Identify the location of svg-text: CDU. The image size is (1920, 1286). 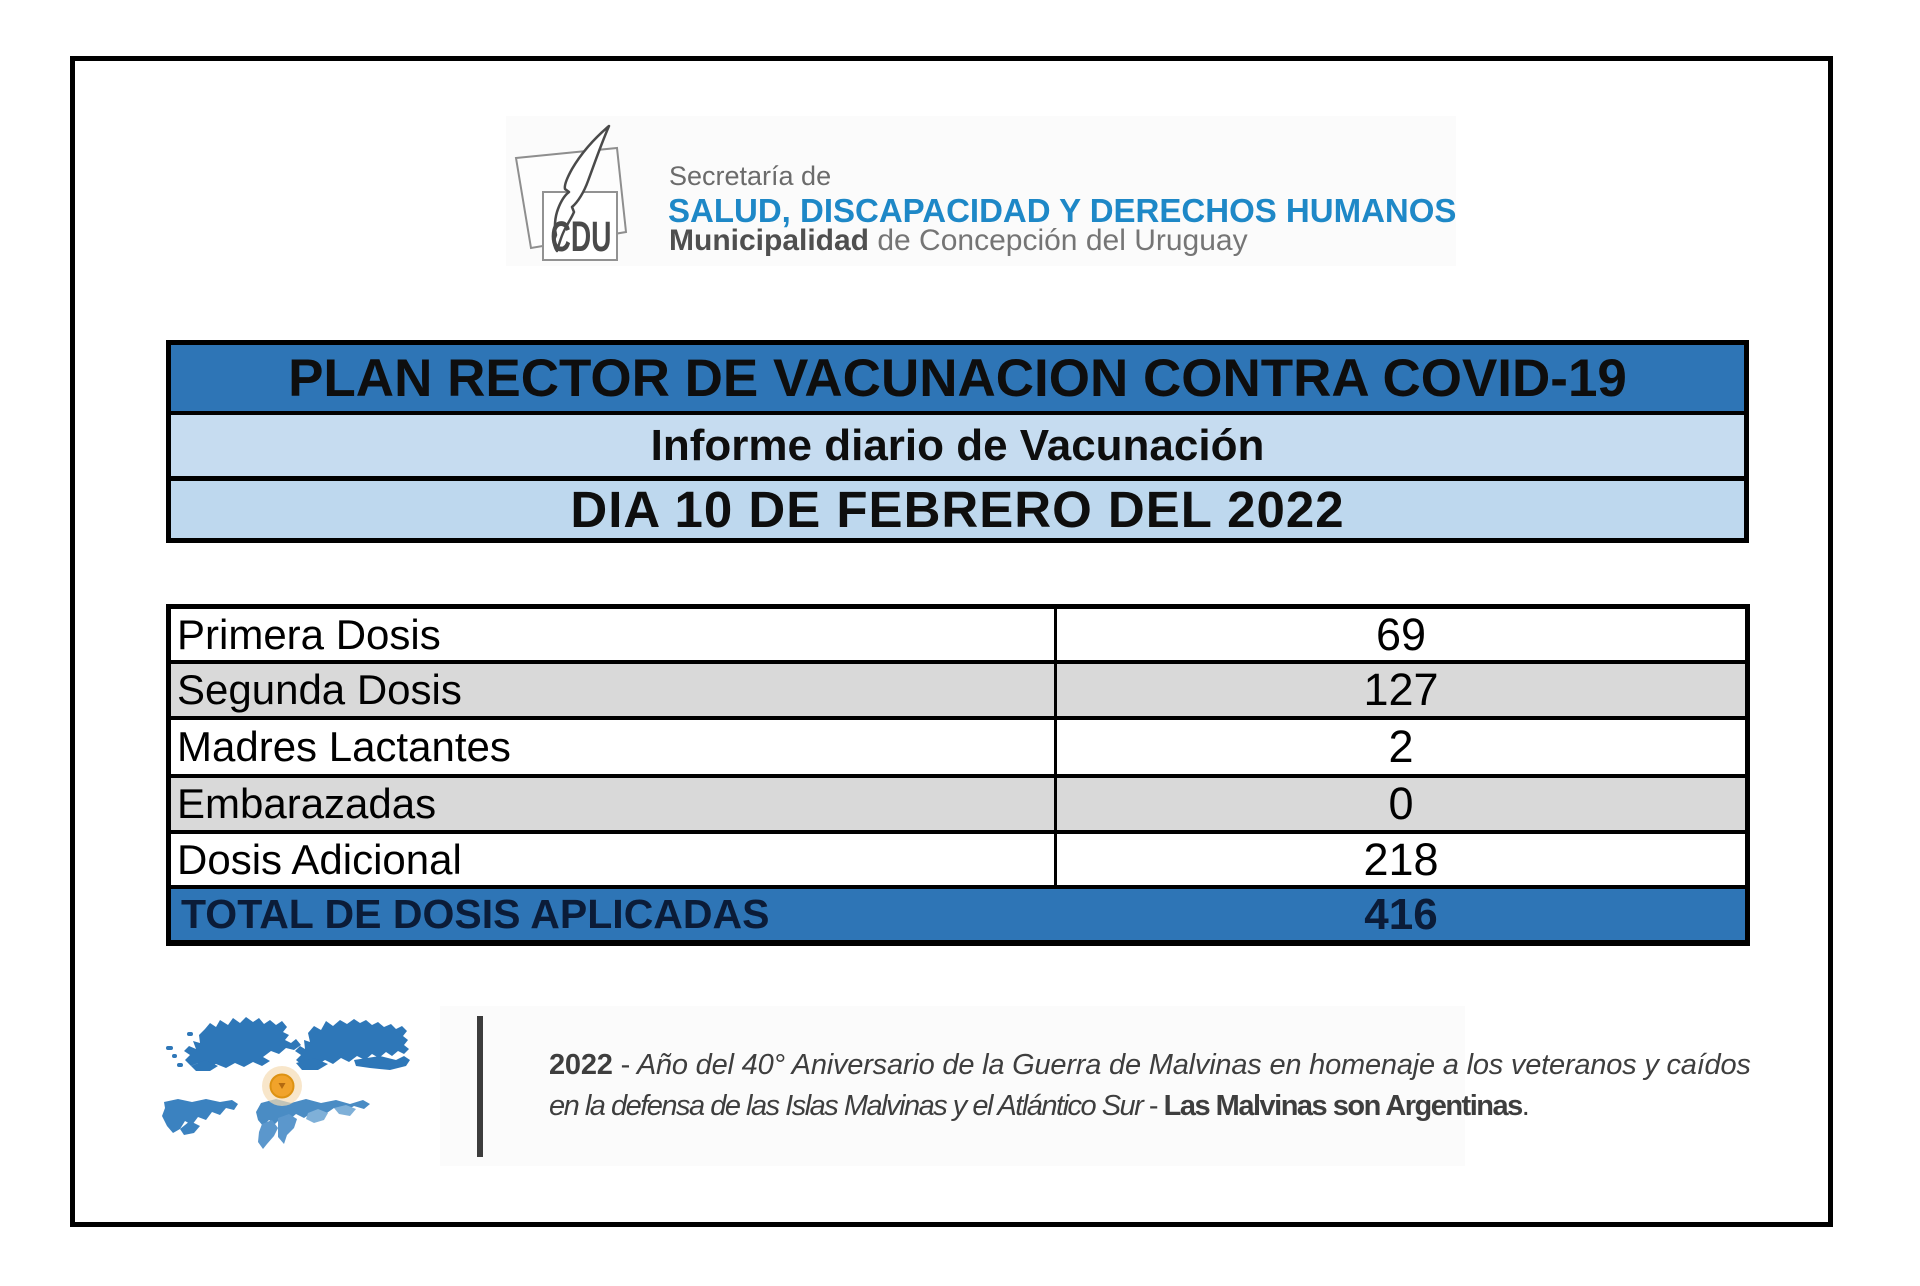
(581, 237).